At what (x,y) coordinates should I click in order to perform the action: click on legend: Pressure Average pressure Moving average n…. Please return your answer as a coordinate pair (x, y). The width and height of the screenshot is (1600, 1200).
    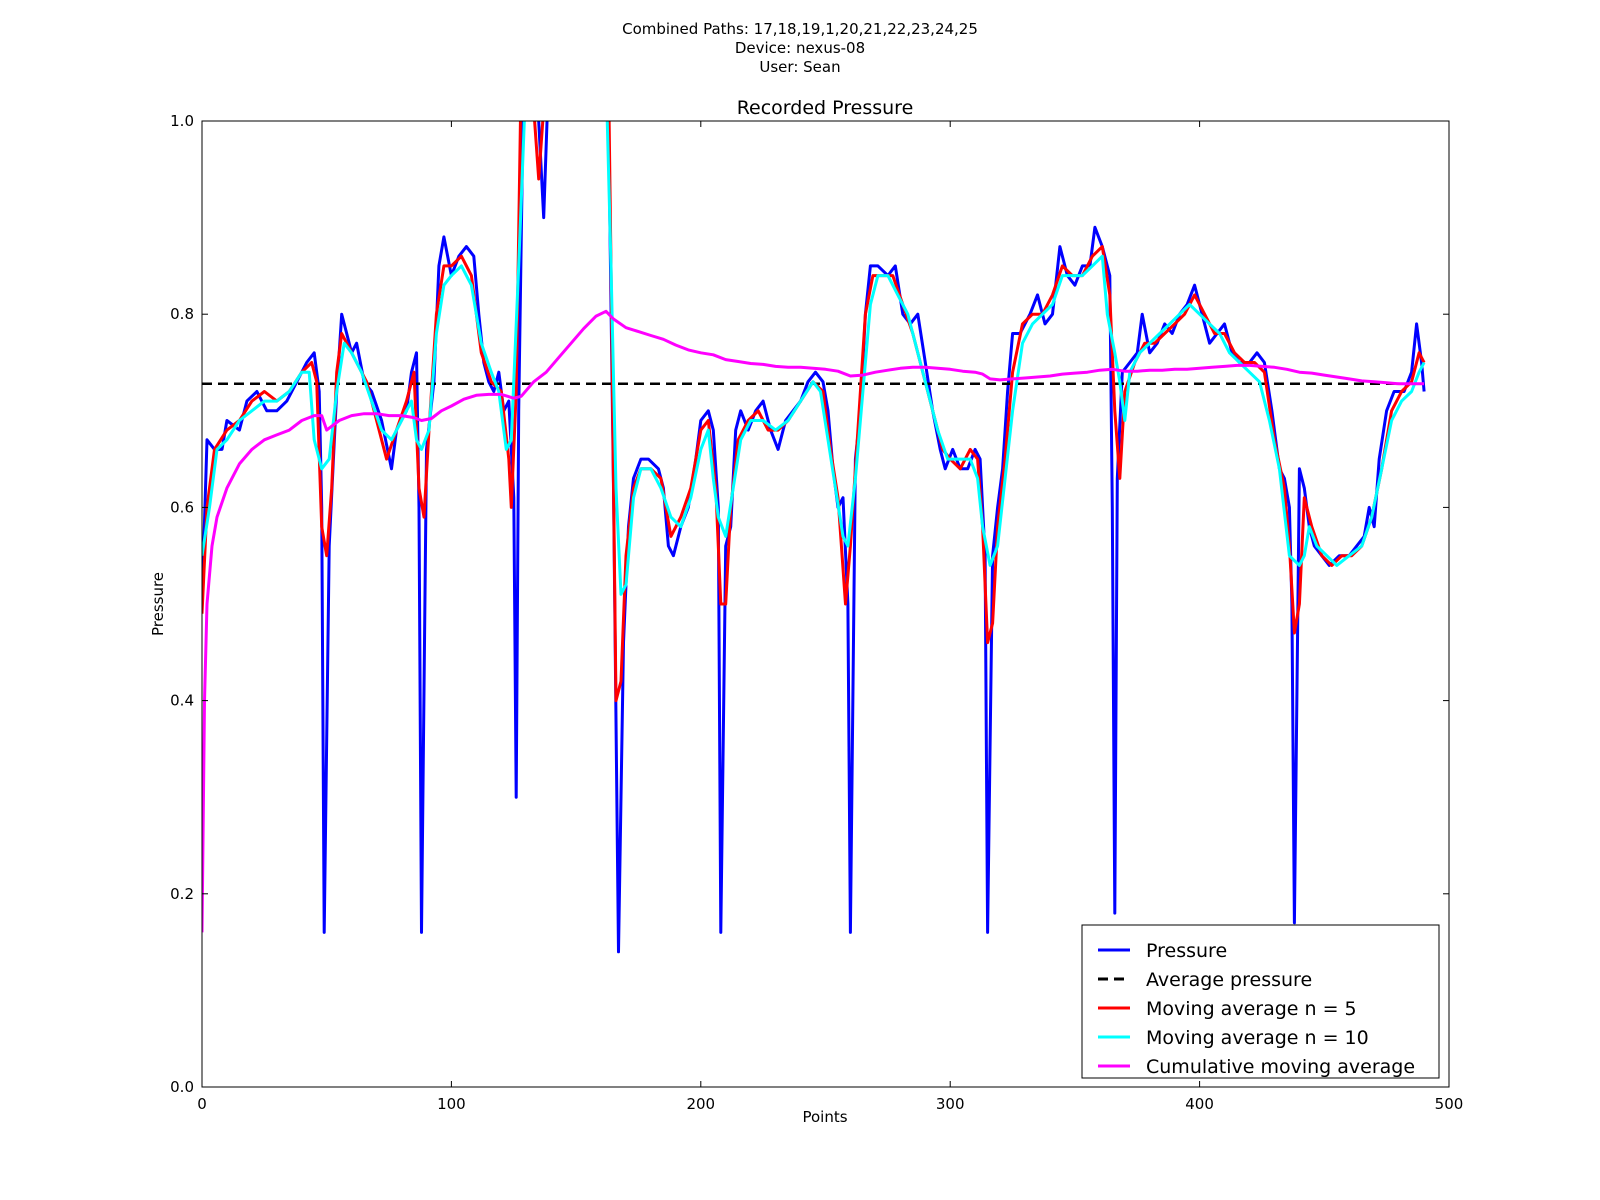
    Looking at the image, I should click on (1260, 1001).